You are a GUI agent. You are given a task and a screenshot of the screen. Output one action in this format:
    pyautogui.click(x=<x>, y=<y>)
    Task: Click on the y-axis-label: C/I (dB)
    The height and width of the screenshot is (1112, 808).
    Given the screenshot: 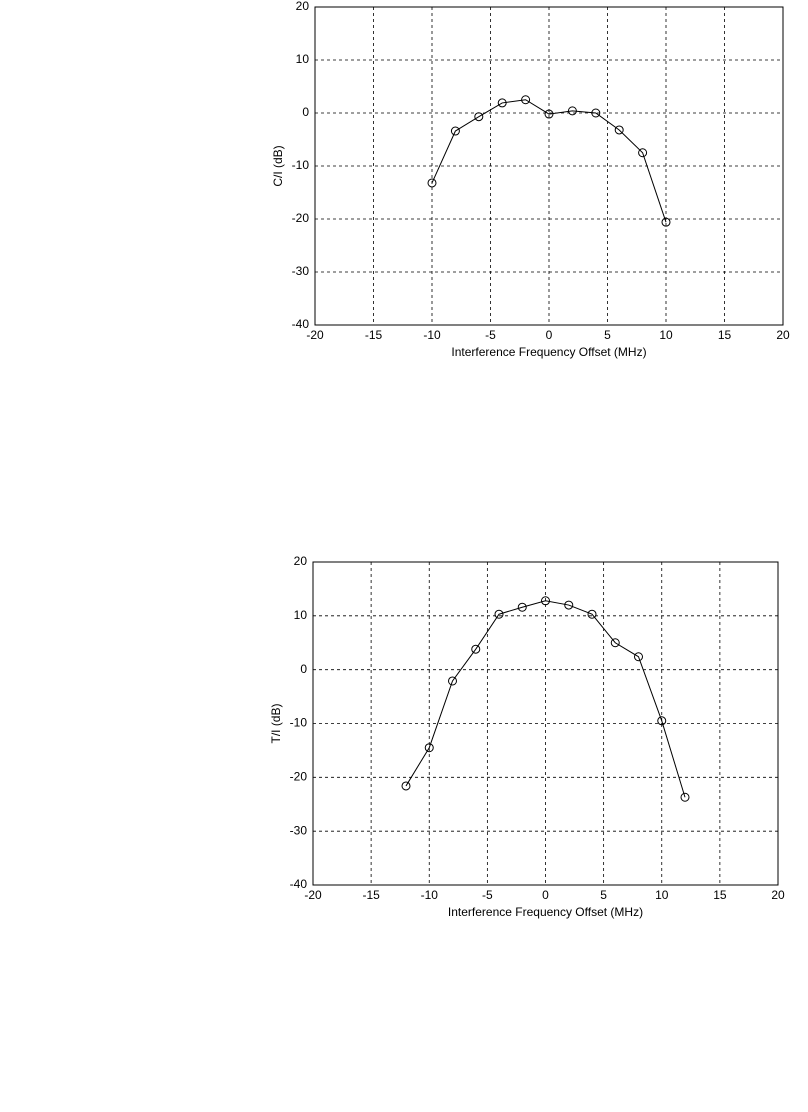 What is the action you would take?
    pyautogui.click(x=278, y=165)
    